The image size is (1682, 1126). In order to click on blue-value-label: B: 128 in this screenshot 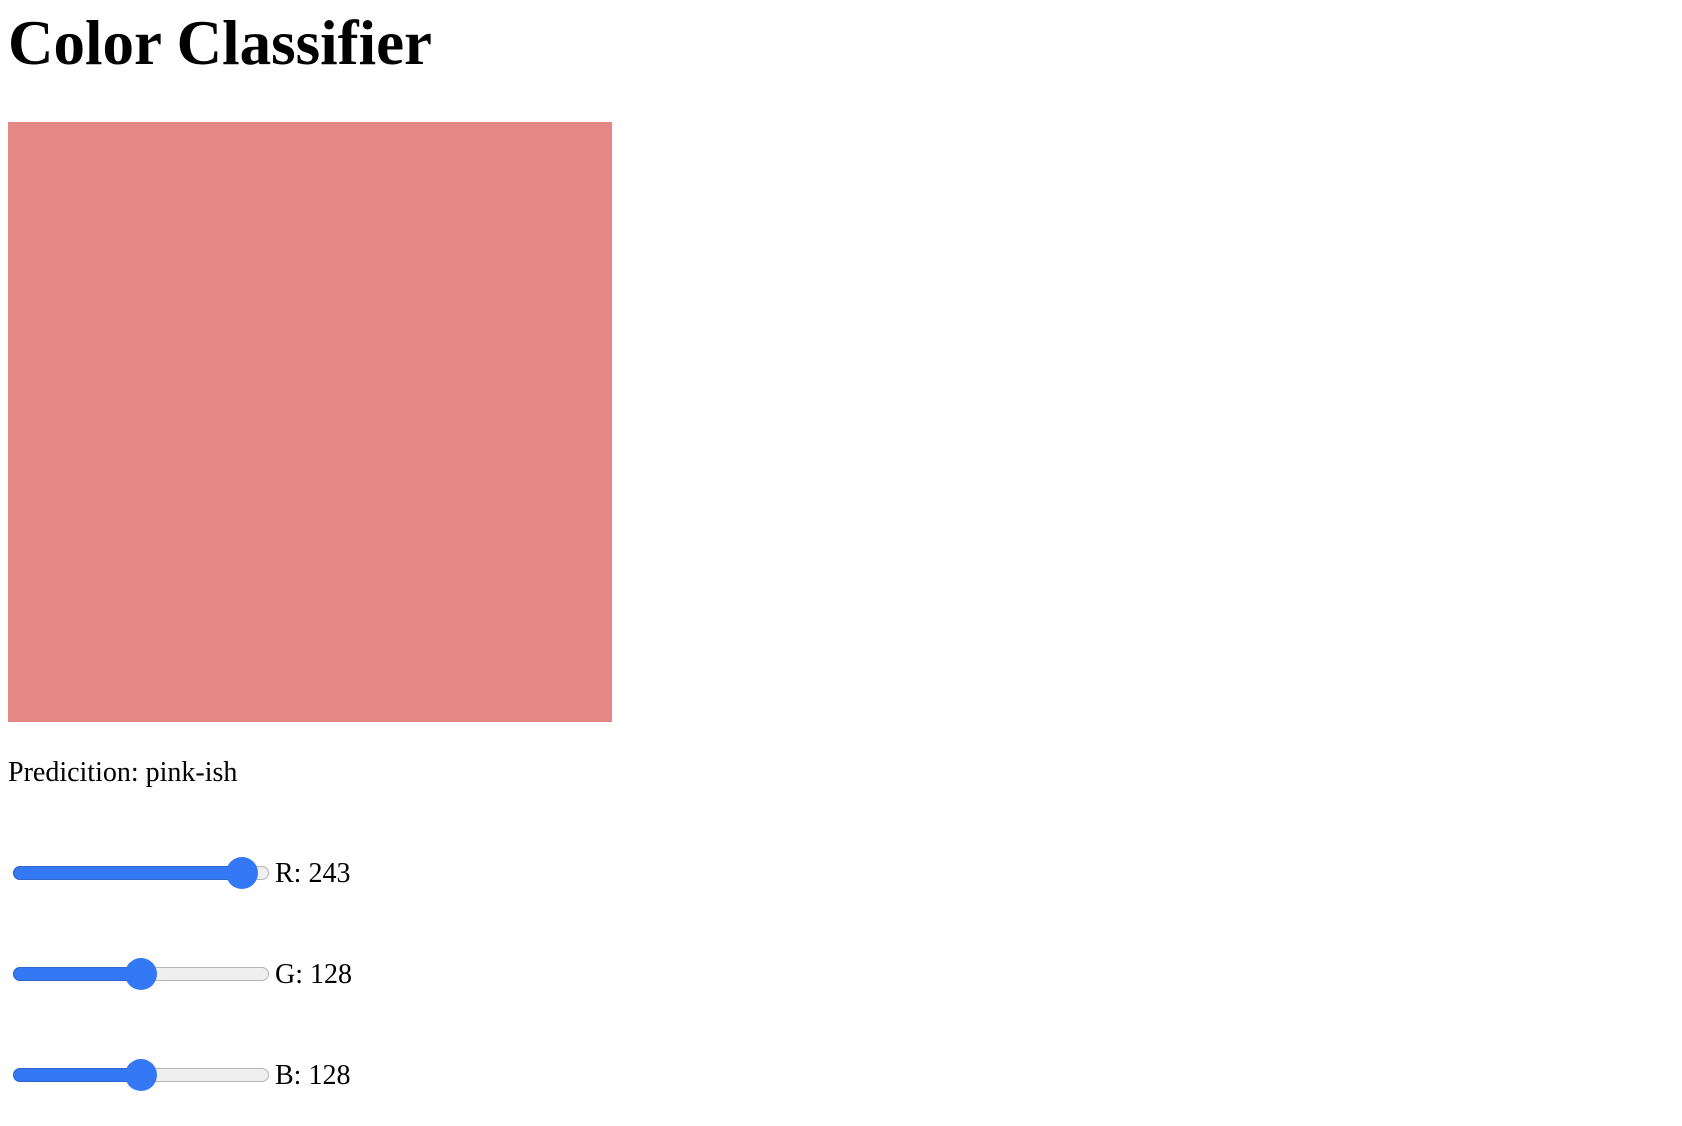, I will do `click(313, 1075)`.